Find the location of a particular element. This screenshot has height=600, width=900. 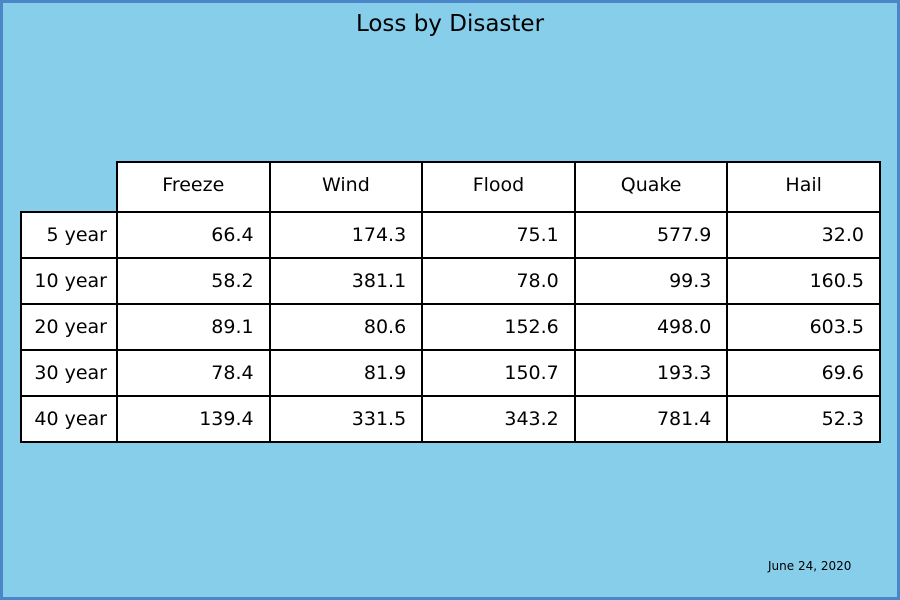

column-header-quake: Quake is located at coordinates (651, 187).